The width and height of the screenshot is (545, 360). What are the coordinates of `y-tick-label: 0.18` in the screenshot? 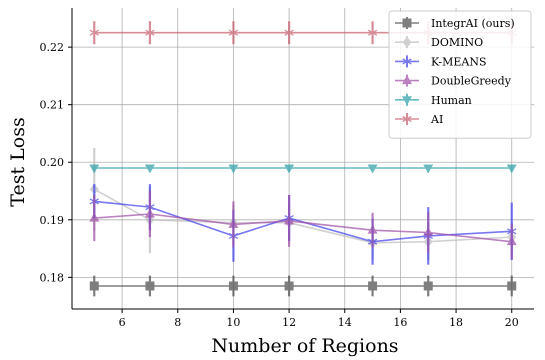 It's located at (52, 277).